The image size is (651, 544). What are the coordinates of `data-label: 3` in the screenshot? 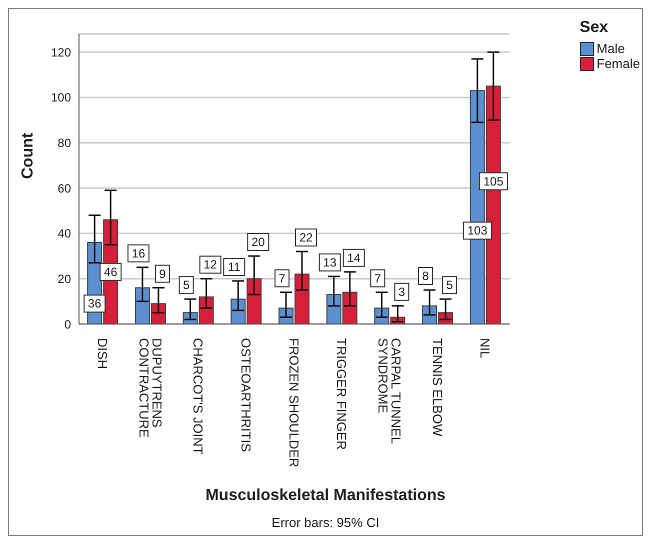 It's located at (402, 291).